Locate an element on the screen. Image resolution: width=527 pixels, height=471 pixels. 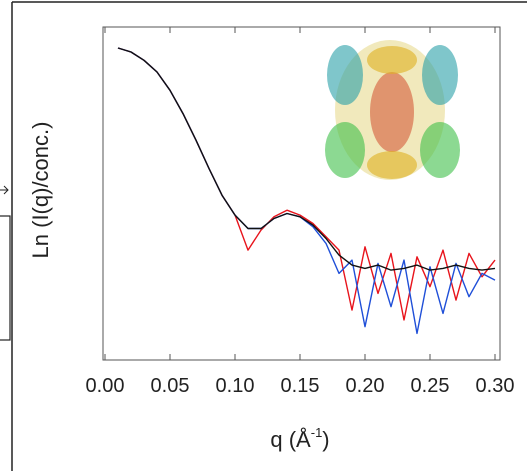
x-tick-label: 0.05 is located at coordinates (170, 386).